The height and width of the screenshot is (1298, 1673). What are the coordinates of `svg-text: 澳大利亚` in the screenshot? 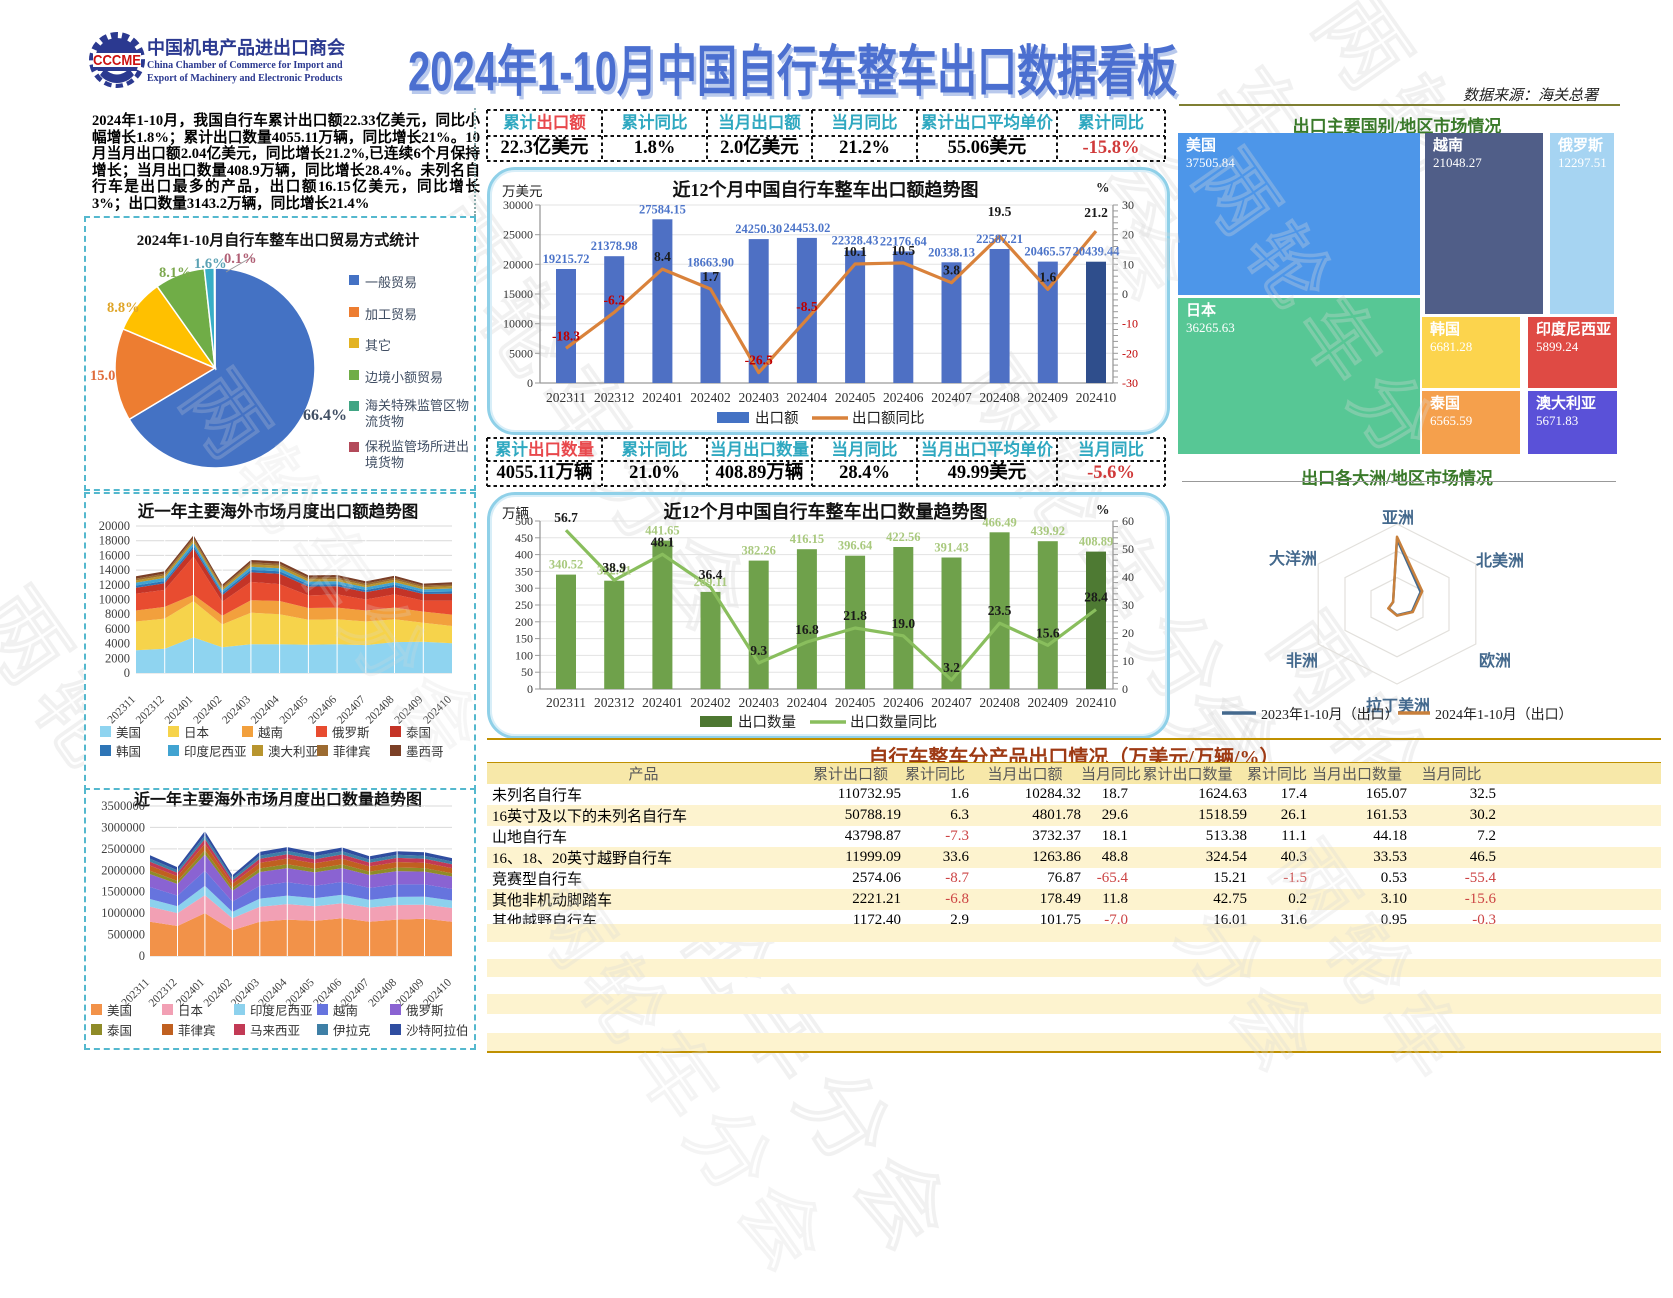 It's located at (293, 752).